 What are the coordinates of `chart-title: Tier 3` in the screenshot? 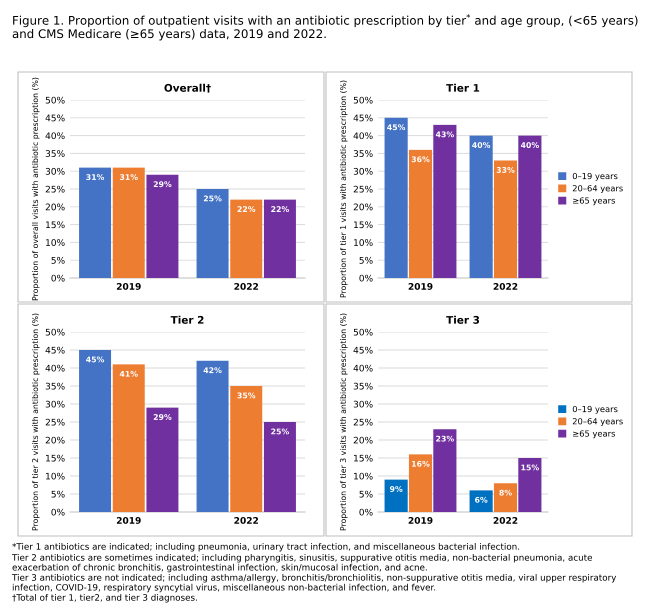 It's located at (463, 320).